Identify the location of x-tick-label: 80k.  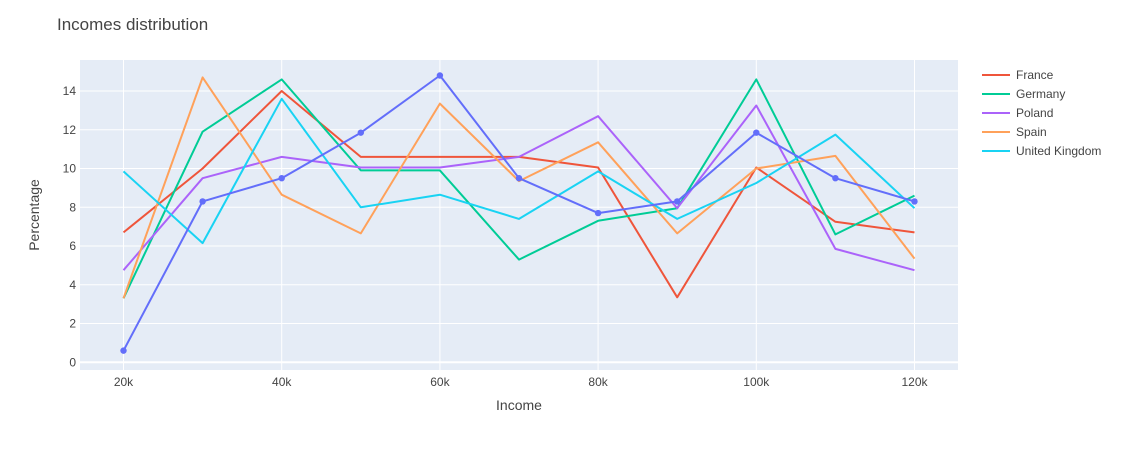
(598, 382).